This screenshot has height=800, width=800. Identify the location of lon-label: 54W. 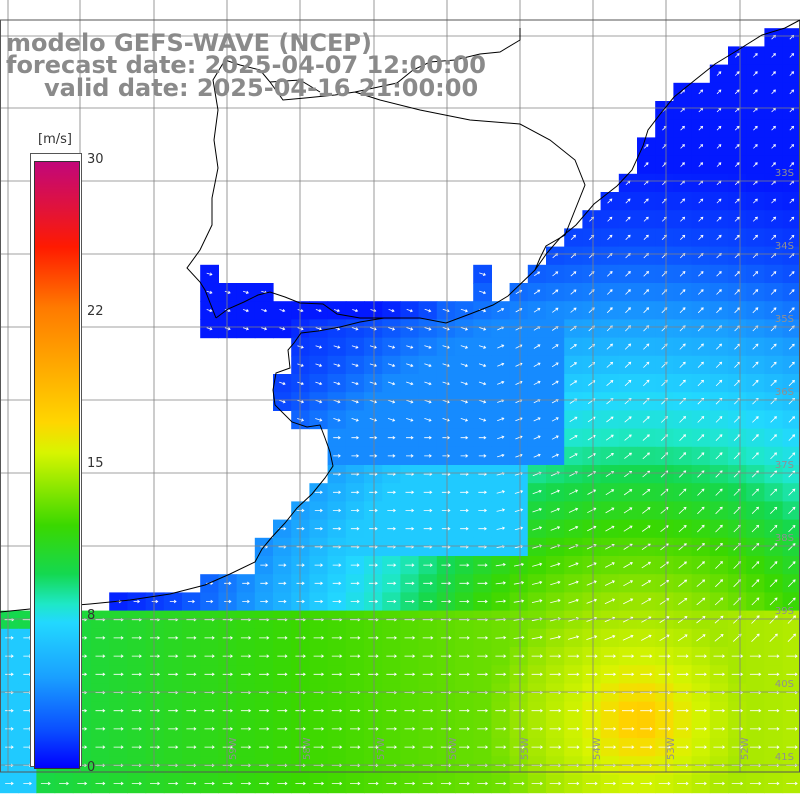
(597, 748).